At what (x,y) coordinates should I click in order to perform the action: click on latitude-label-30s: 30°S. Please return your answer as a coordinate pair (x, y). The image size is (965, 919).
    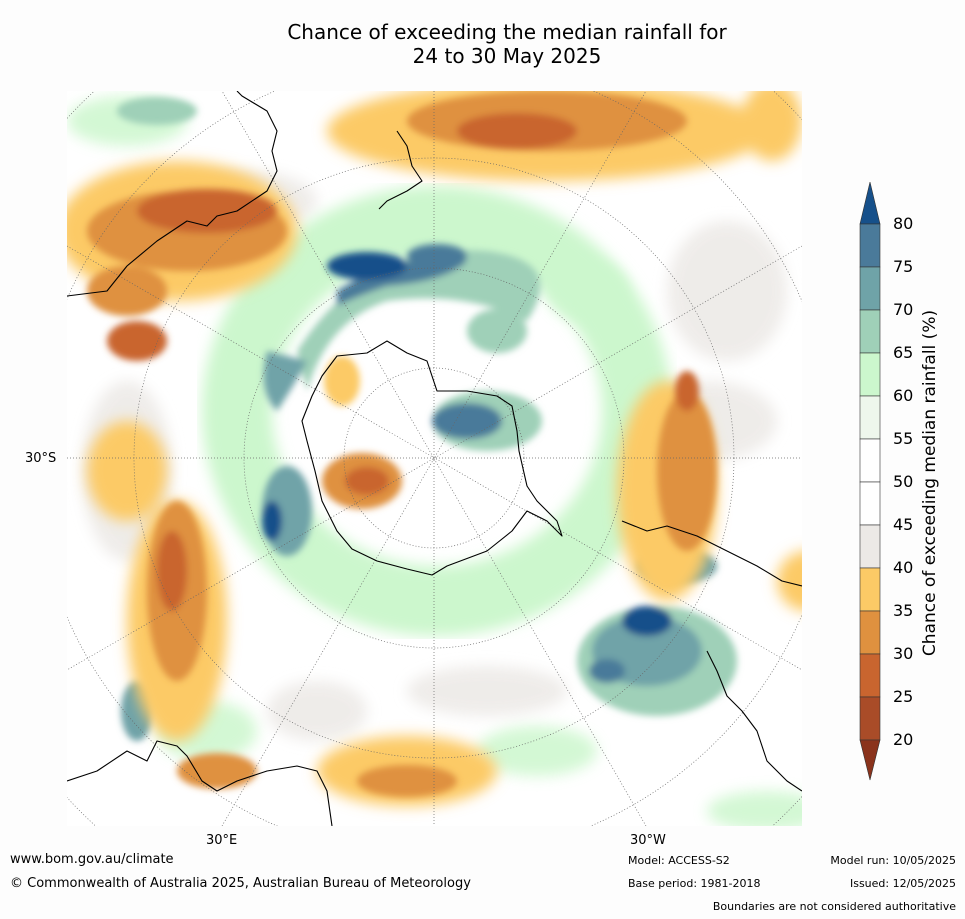
    Looking at the image, I should click on (41, 458).